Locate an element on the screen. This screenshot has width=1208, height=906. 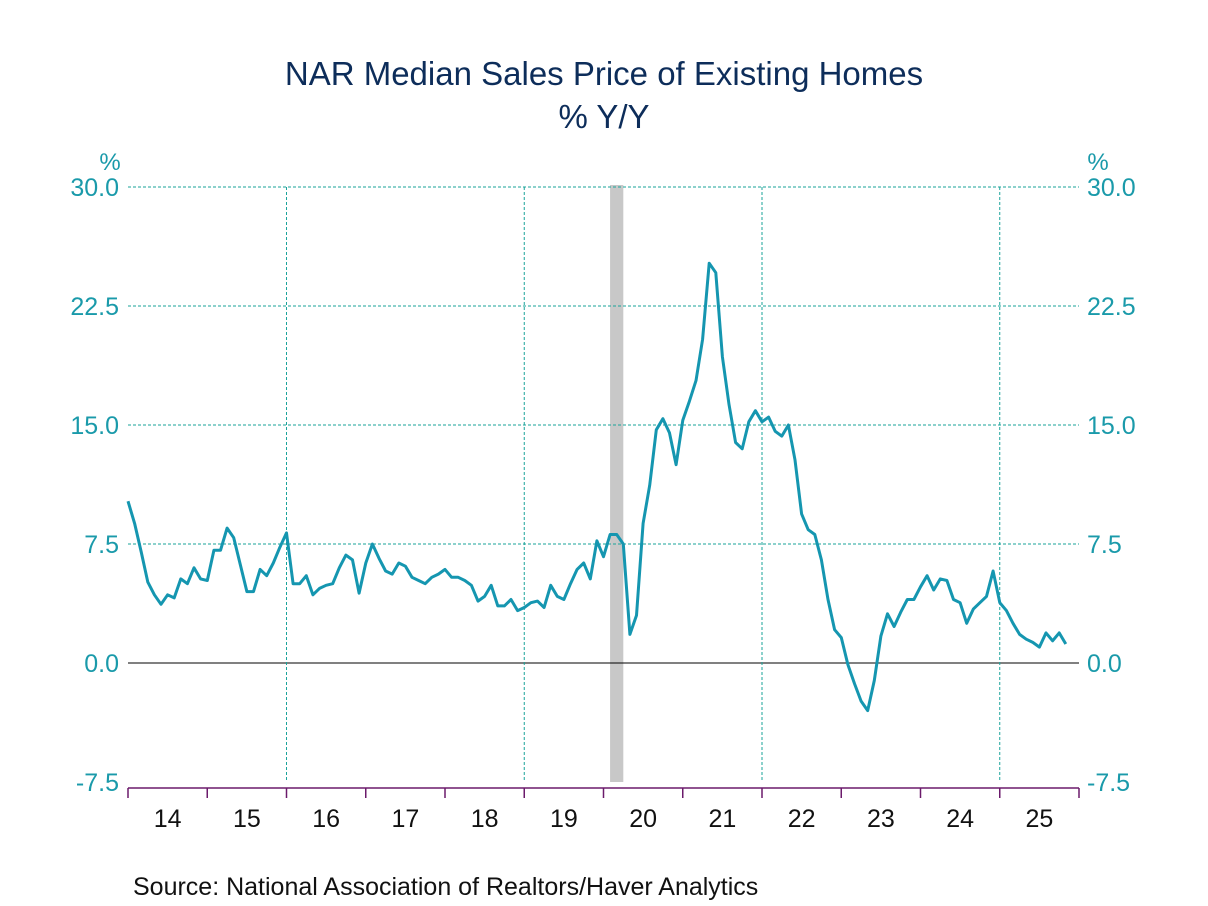
x-tick-label: 20 is located at coordinates (643, 819).